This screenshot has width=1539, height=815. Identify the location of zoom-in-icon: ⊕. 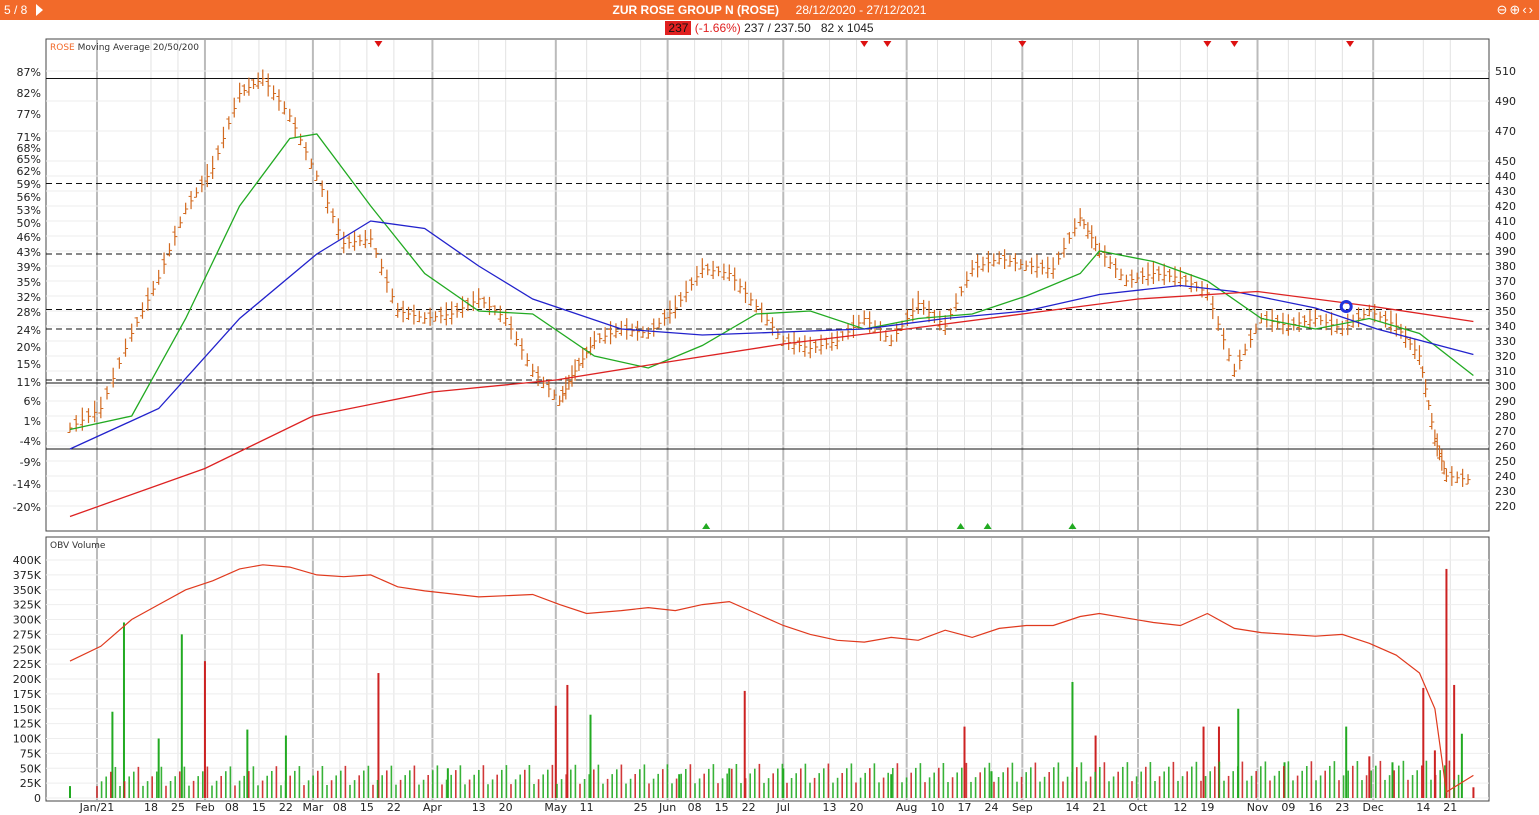
(1516, 9).